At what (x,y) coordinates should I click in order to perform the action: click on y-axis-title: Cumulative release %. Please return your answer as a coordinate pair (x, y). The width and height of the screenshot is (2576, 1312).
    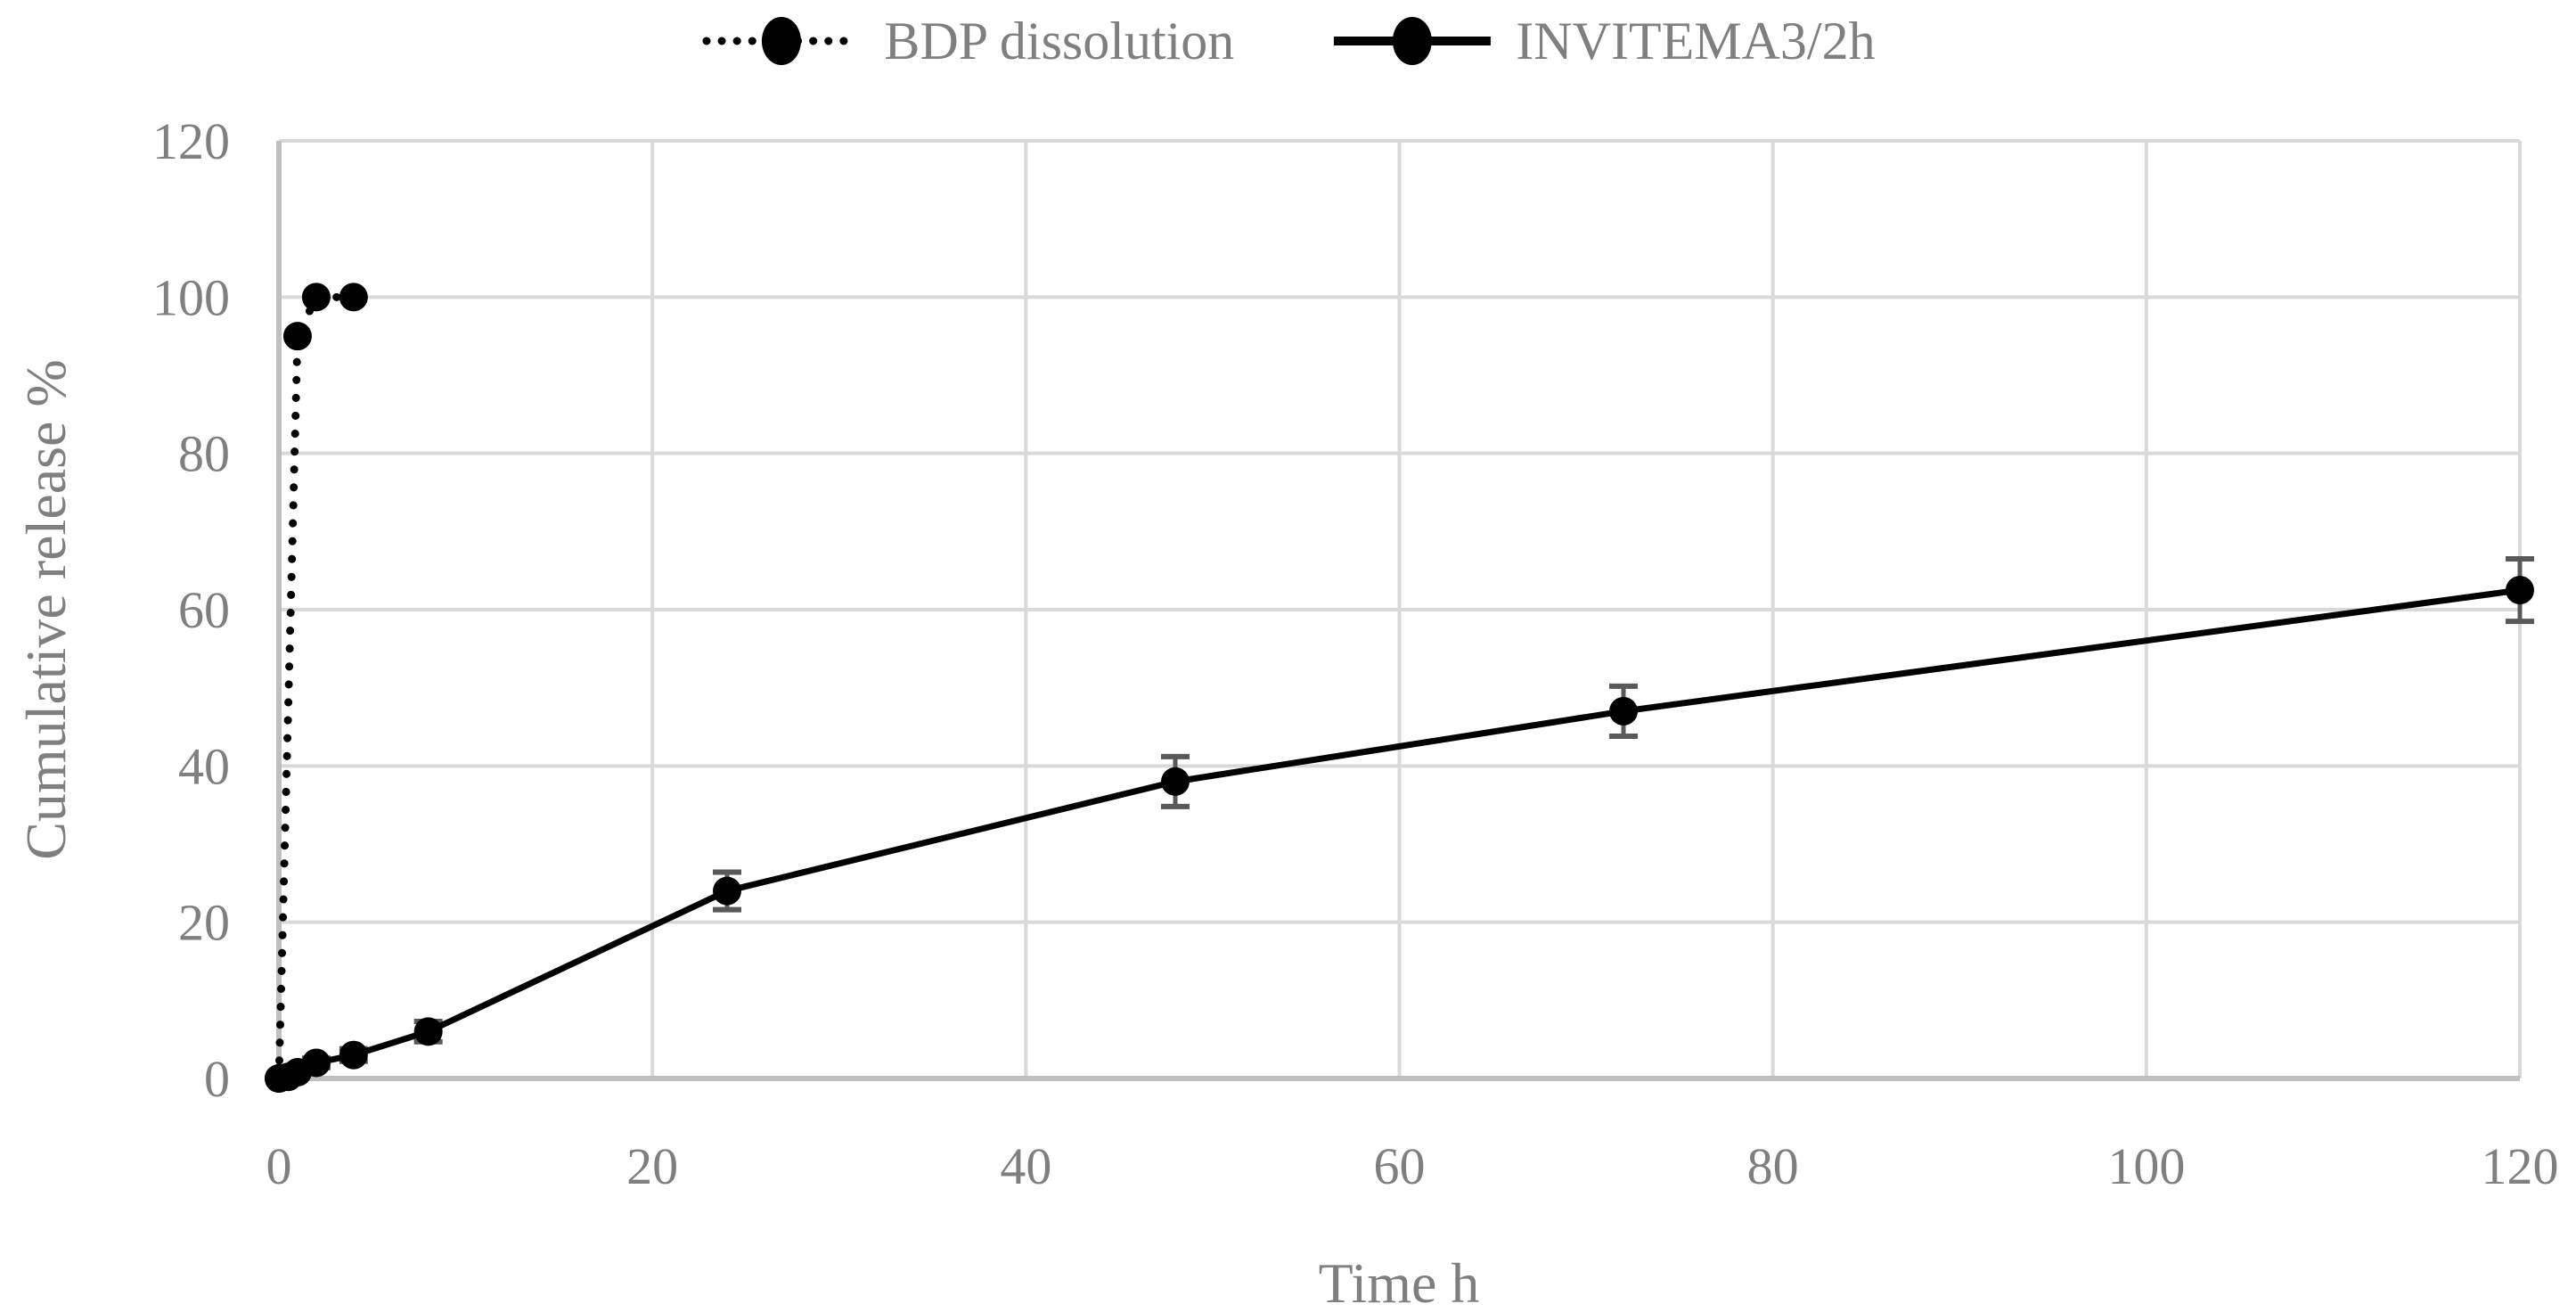
    Looking at the image, I should click on (46, 609).